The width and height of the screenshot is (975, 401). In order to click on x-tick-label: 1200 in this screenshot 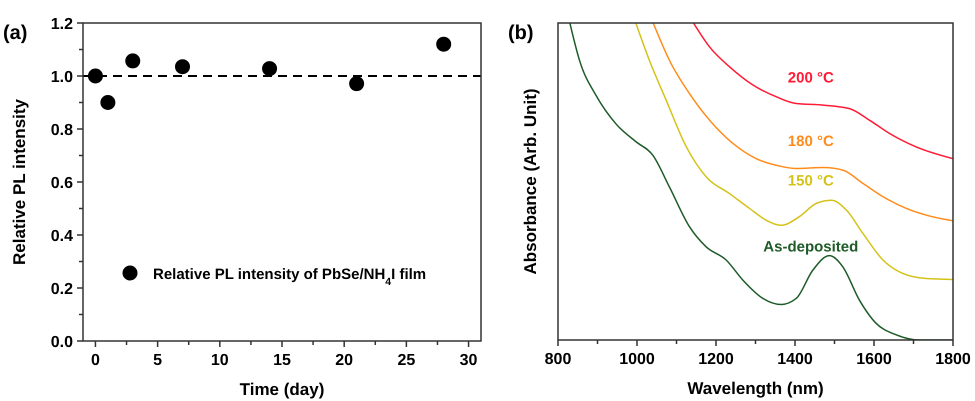, I will do `click(716, 359)`.